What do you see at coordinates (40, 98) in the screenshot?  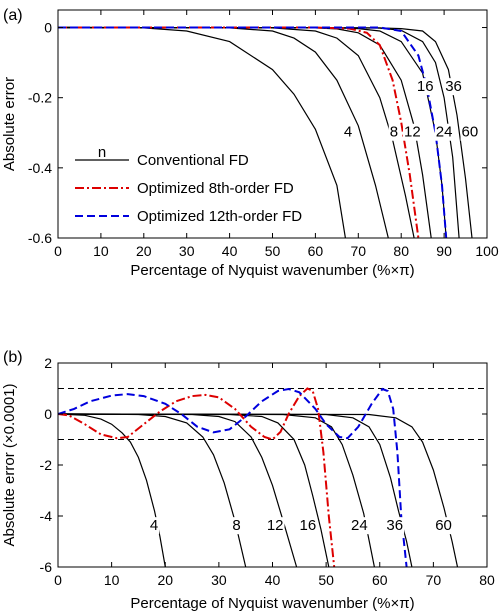 I see `y-tick-label: -0.2` at bounding box center [40, 98].